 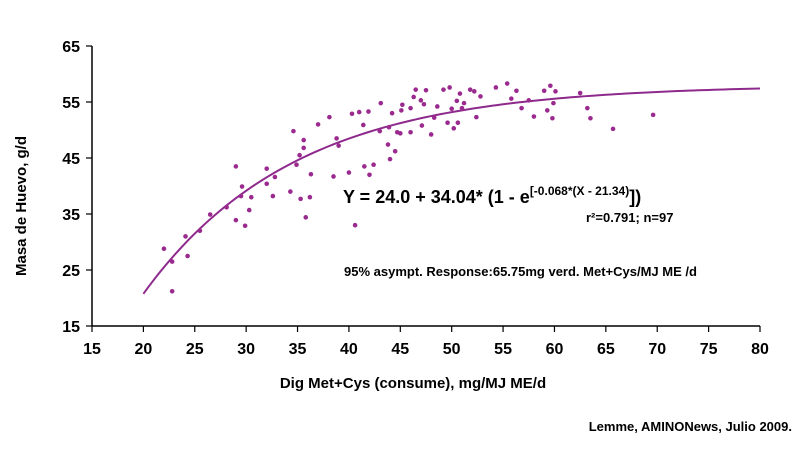 I want to click on x-axis-ticks: 15 20 25 30 35 40 45 50 55 60 65 70 75 80, so click(x=426, y=342).